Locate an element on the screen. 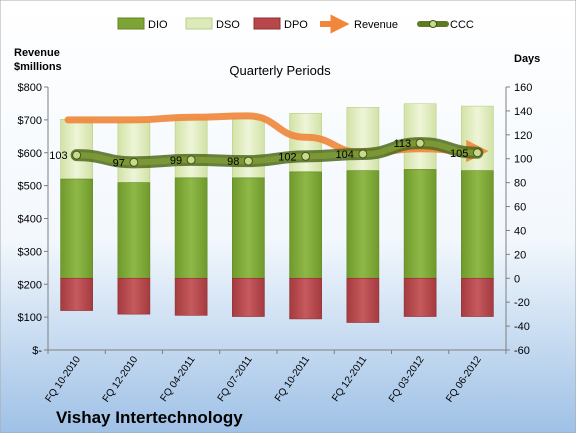 The height and width of the screenshot is (433, 576). right-tick-label: 80 is located at coordinates (520, 184).